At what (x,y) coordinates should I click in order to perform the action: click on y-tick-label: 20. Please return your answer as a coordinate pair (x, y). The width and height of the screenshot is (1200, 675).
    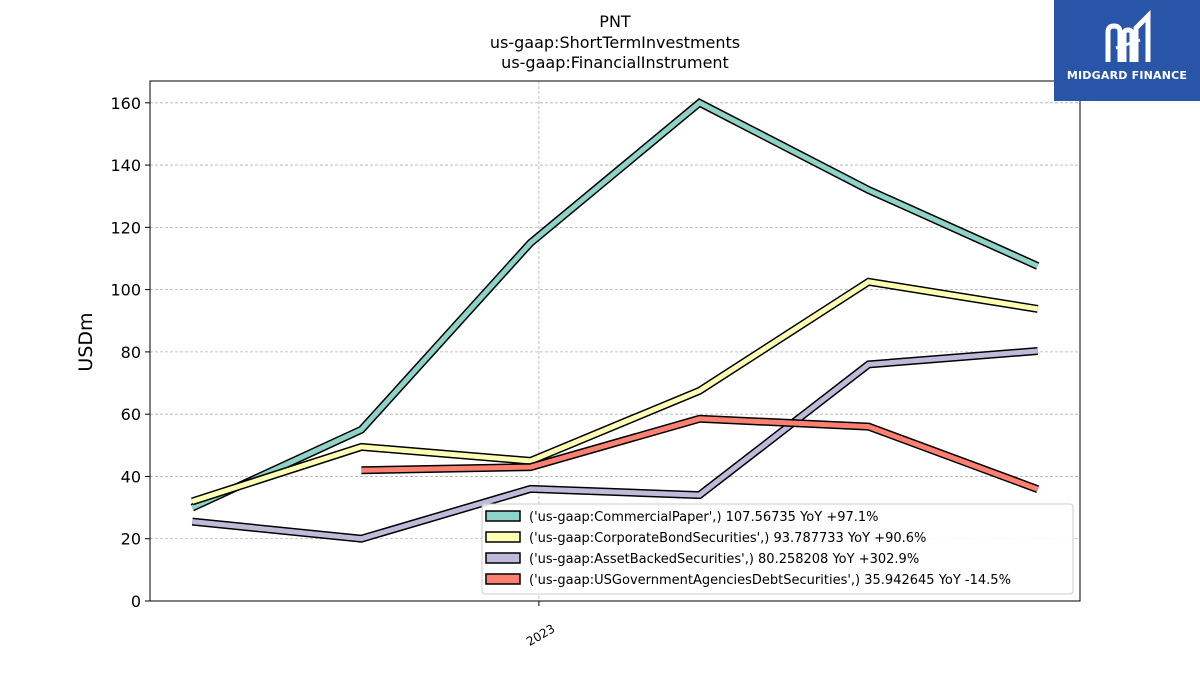
    Looking at the image, I should click on (131, 539).